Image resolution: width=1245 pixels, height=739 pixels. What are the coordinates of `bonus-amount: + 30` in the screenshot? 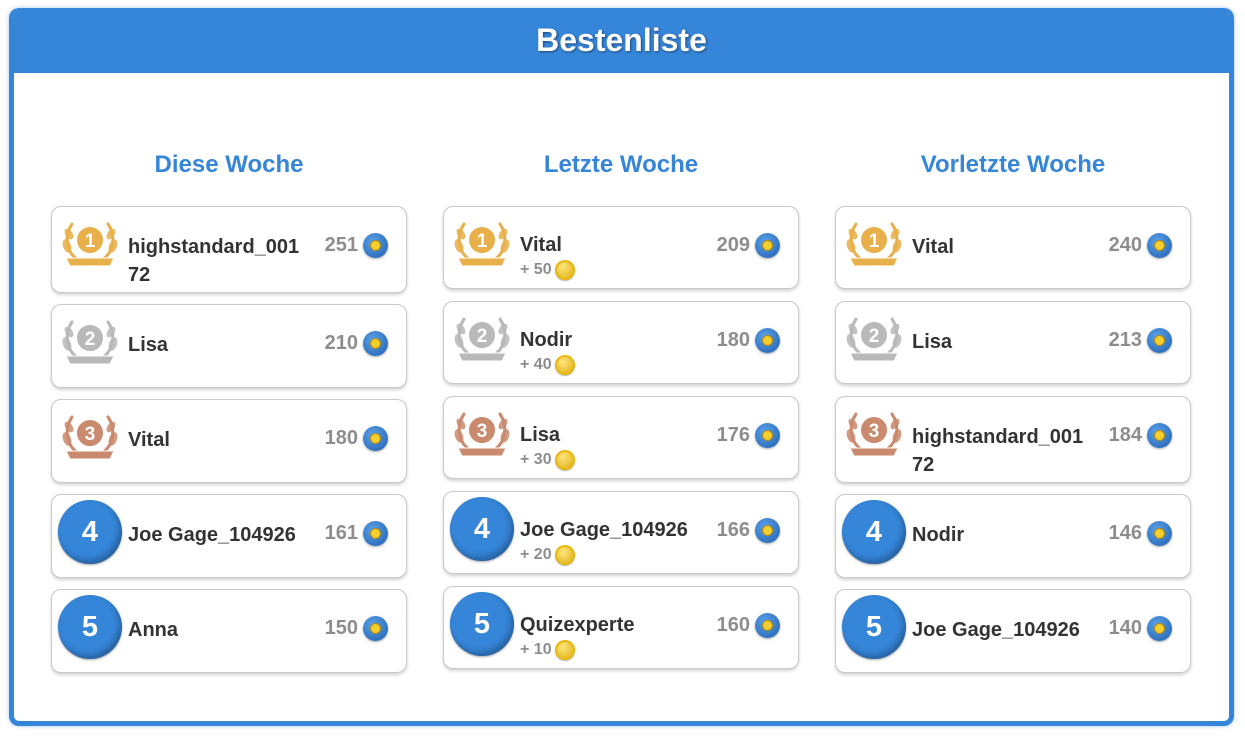 It's located at (536, 459).